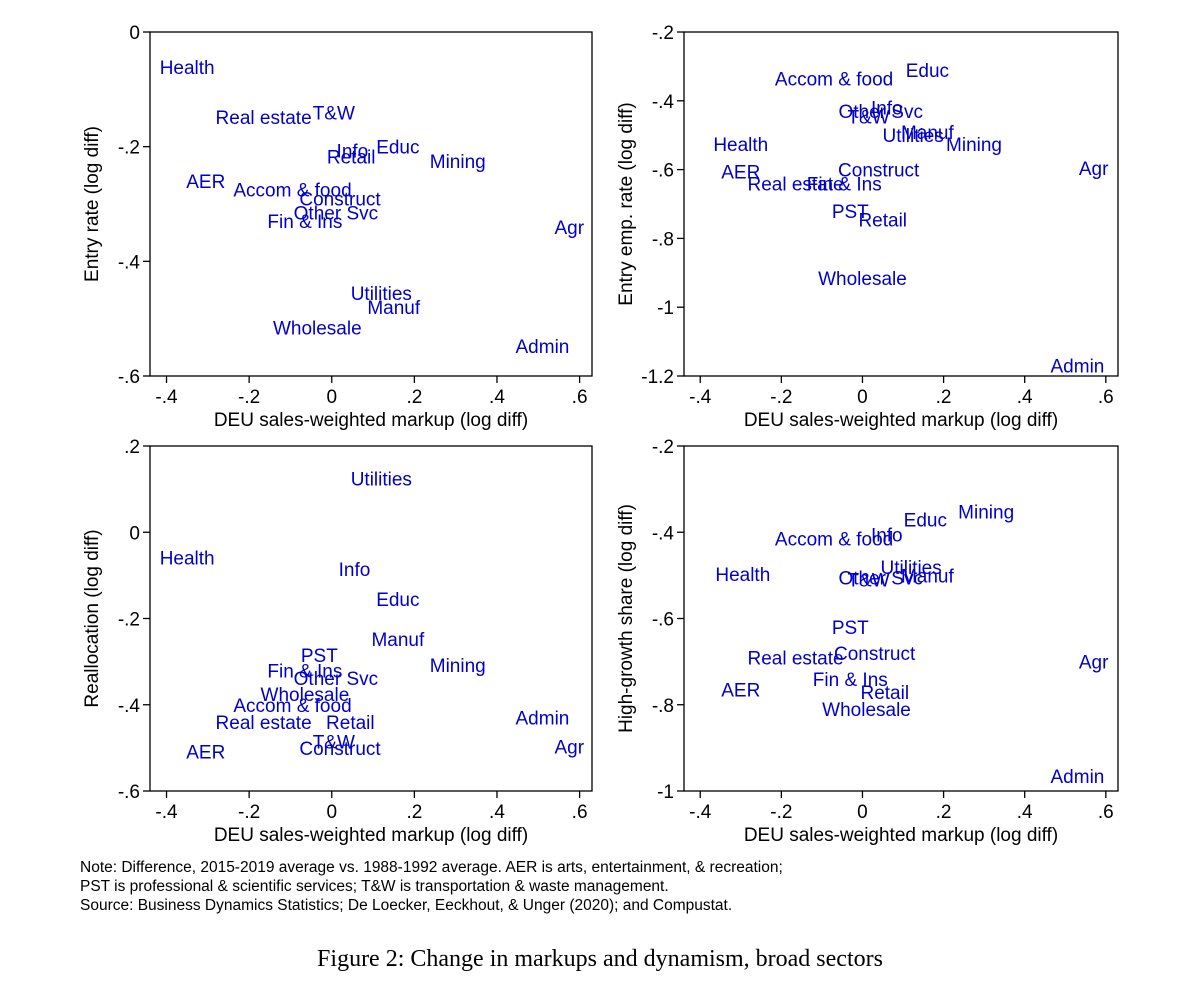 The height and width of the screenshot is (997, 1200). What do you see at coordinates (657, 377) in the screenshot?
I see `y-tick-label: -1.2` at bounding box center [657, 377].